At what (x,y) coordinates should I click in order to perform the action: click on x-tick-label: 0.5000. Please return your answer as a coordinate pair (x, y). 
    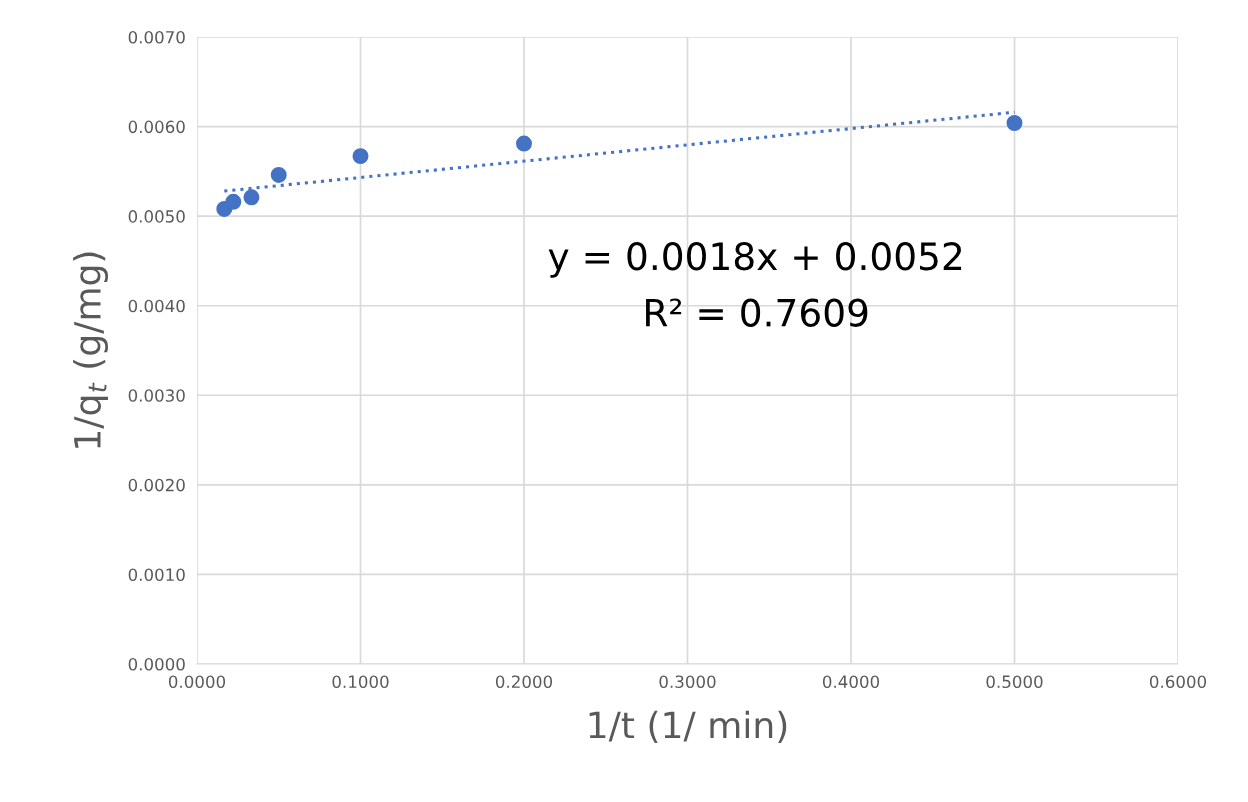
    Looking at the image, I should click on (1014, 682).